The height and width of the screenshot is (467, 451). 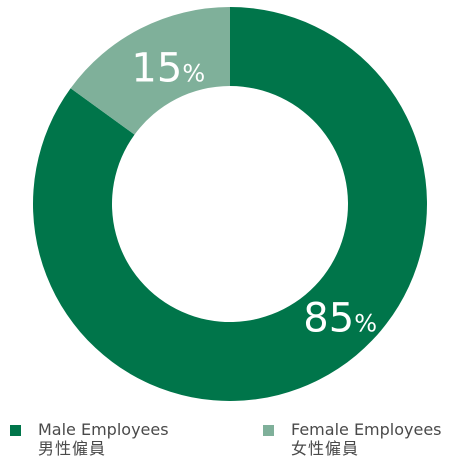 I want to click on donut-slice-female-employees, so click(x=150, y=71).